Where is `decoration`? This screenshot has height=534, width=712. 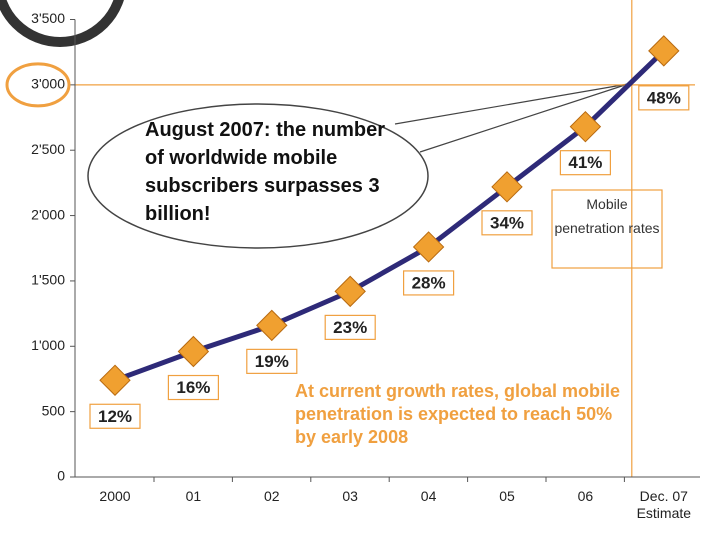 decoration is located at coordinates (62, 23).